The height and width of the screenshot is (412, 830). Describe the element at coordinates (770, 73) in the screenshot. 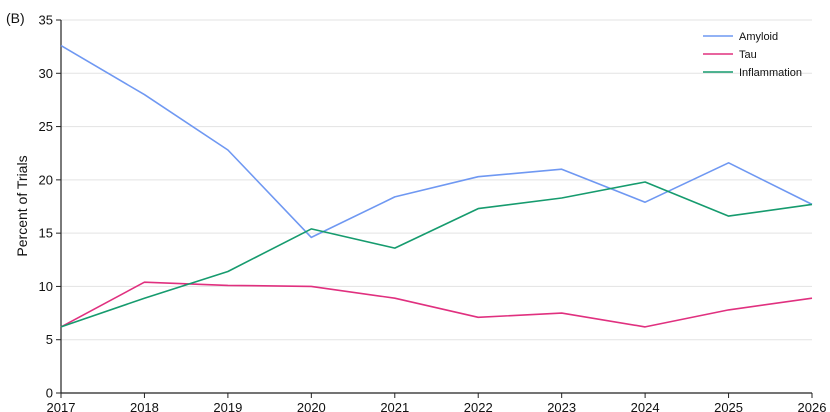

I see `legend-label-inflammation: Inflammation` at that location.